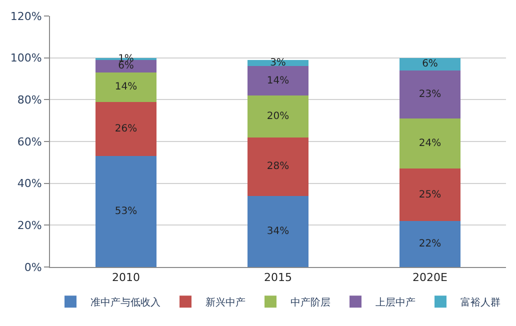 The image size is (516, 326). Describe the element at coordinates (430, 277) in the screenshot. I see `x-tick-label: 2020E` at that location.